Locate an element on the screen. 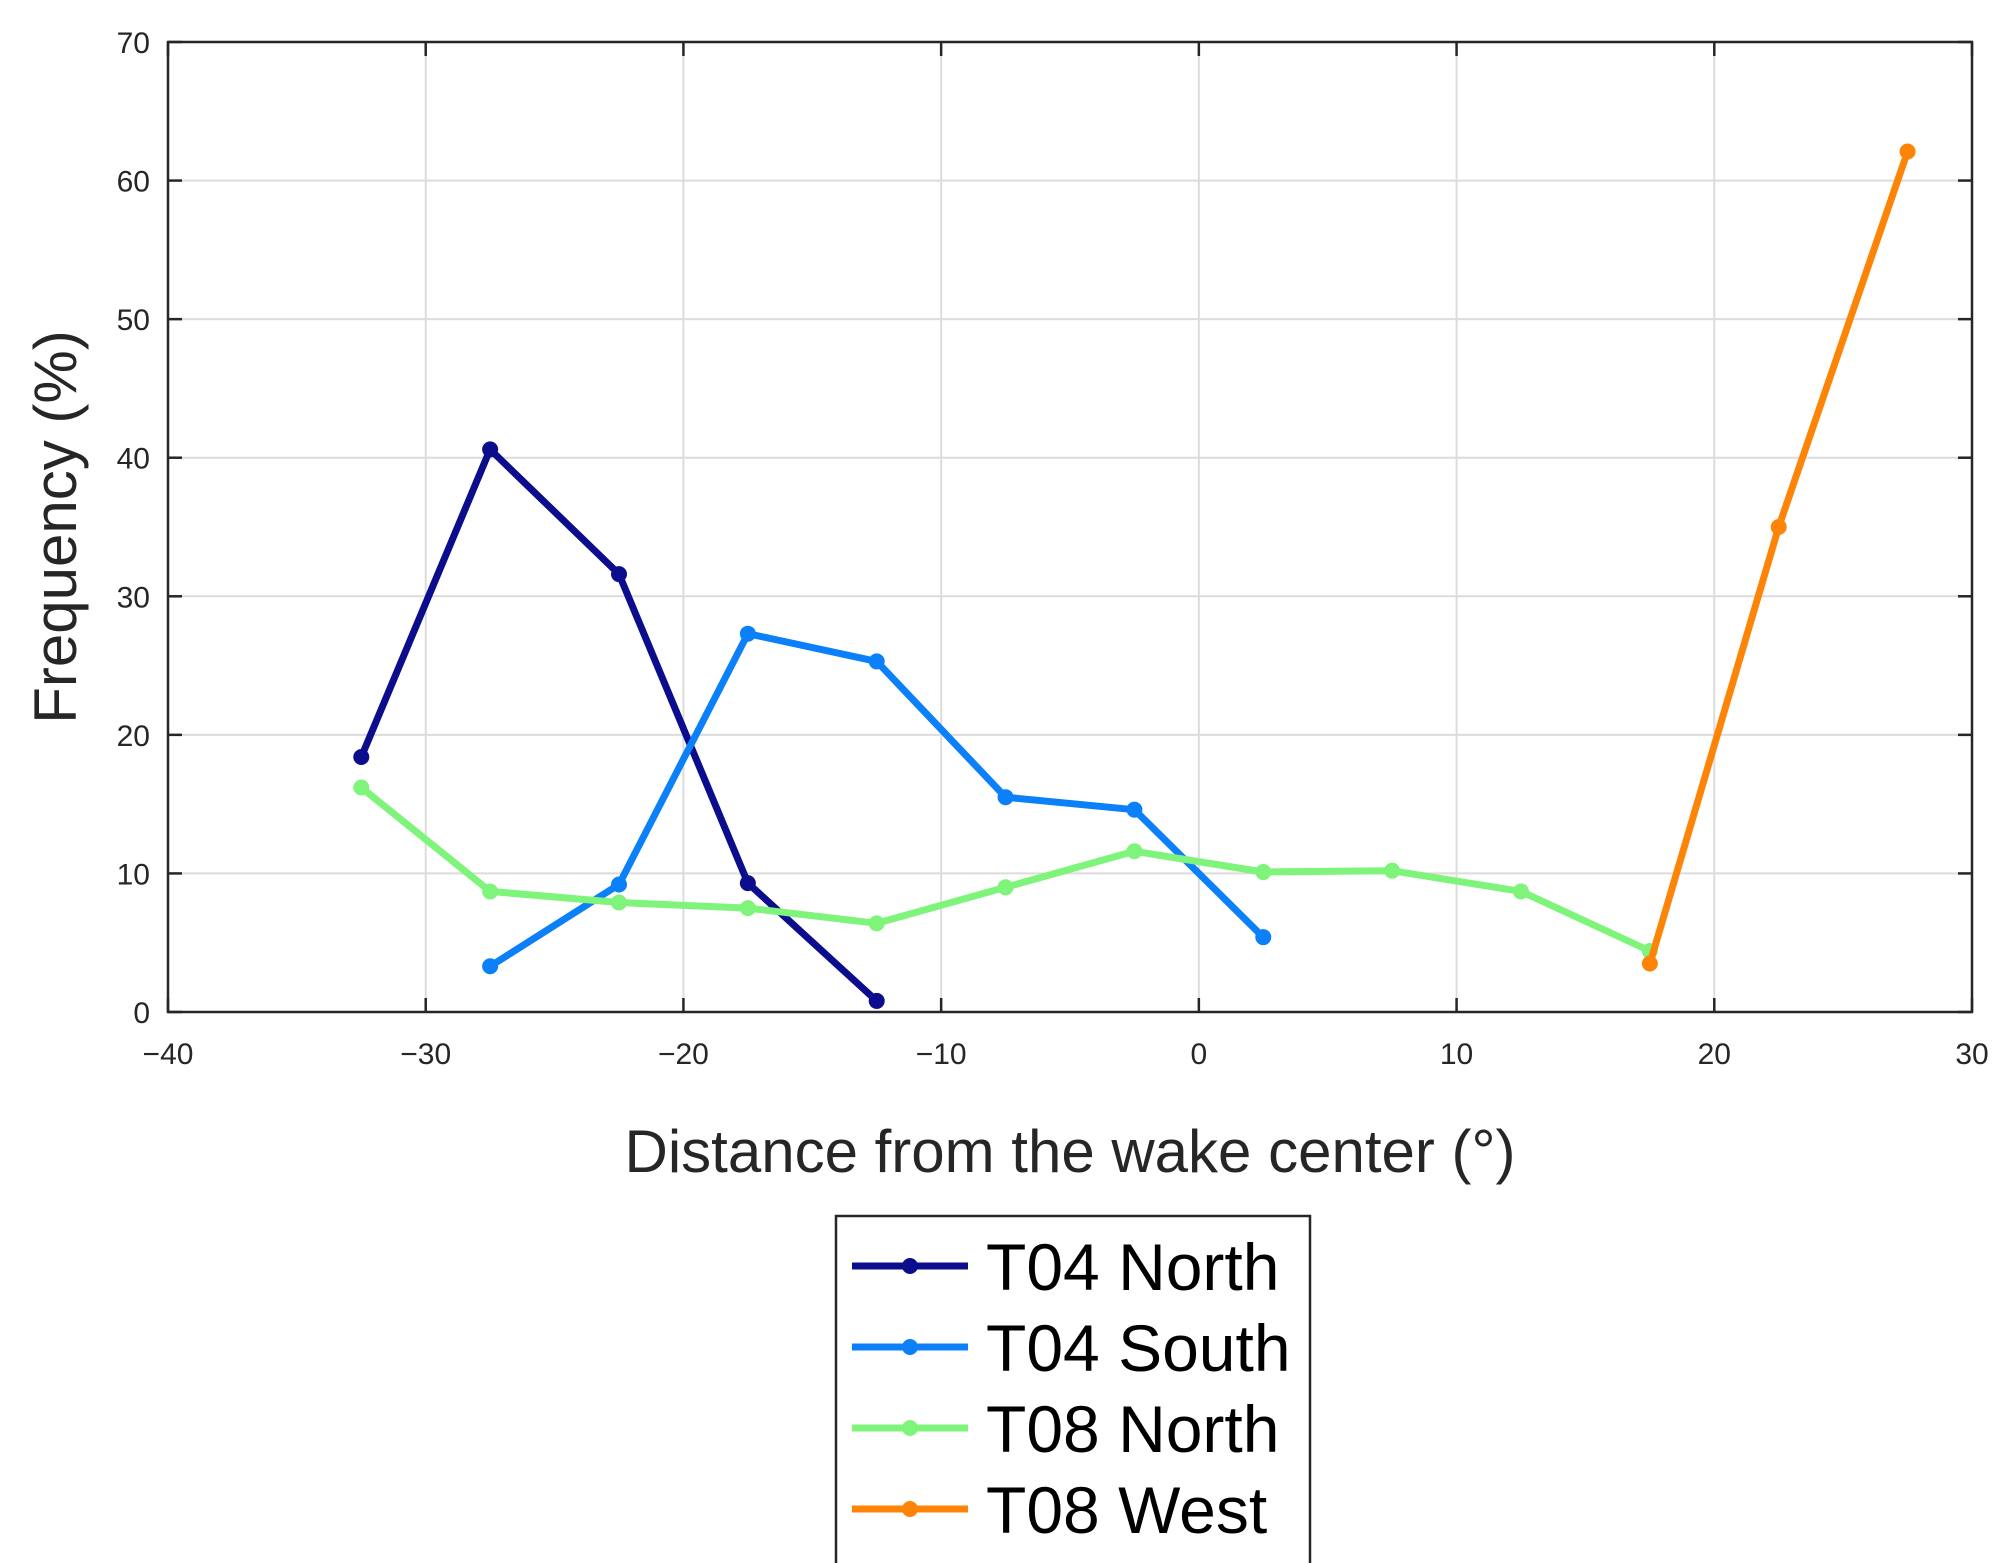 The image size is (2010, 1563). series-t08-west is located at coordinates (1778, 557).